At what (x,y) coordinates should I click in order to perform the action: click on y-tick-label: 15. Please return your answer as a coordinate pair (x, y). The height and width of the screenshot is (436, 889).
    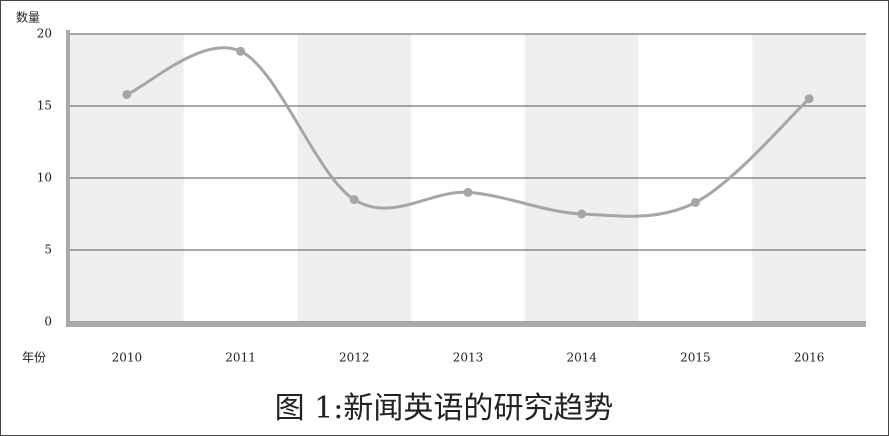
    Looking at the image, I should click on (44, 106).